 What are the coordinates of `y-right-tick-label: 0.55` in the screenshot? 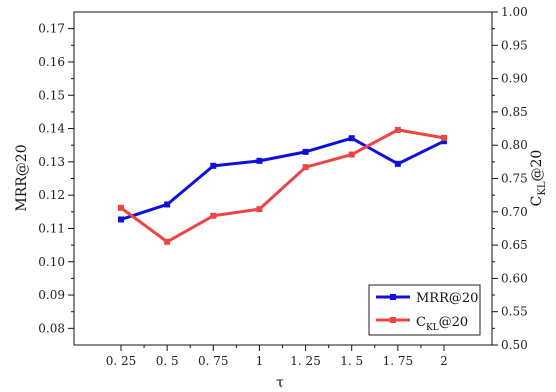 It's located at (514, 312).